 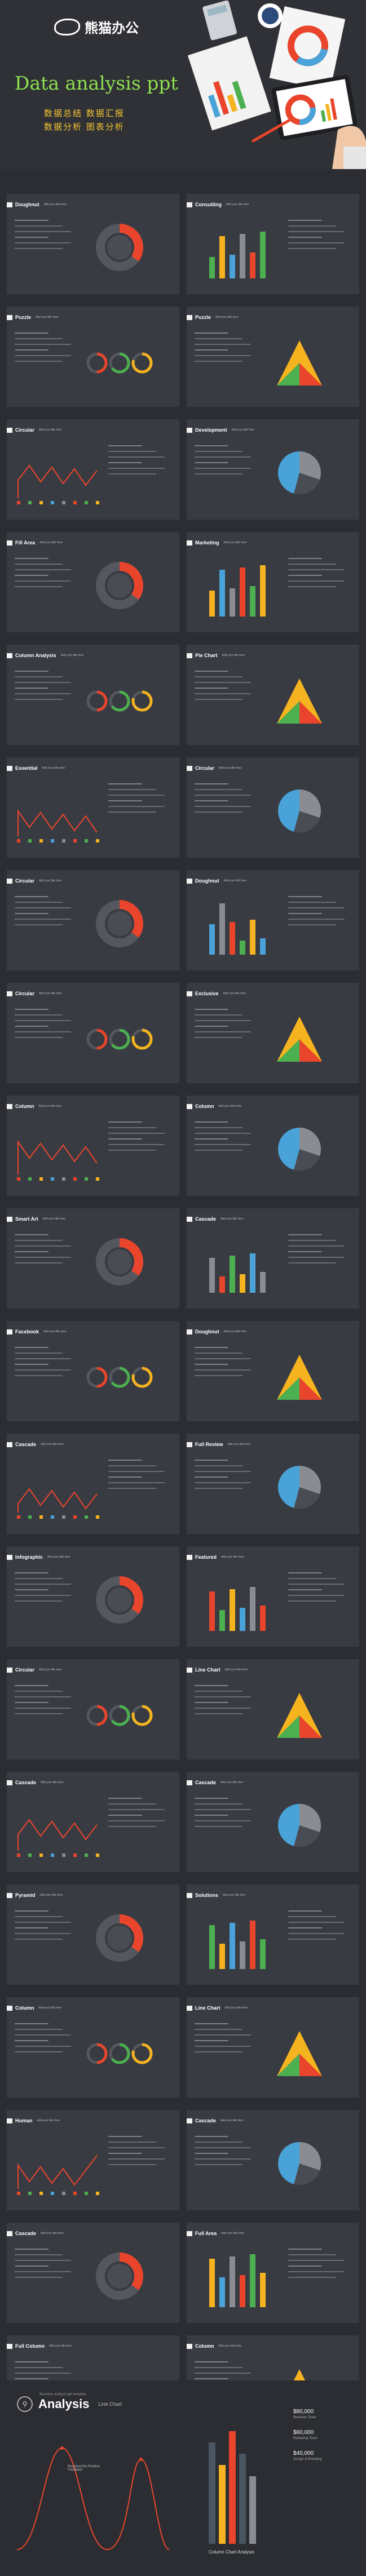 What do you see at coordinates (23, 317) in the screenshot?
I see `slide-title: Puzzle` at bounding box center [23, 317].